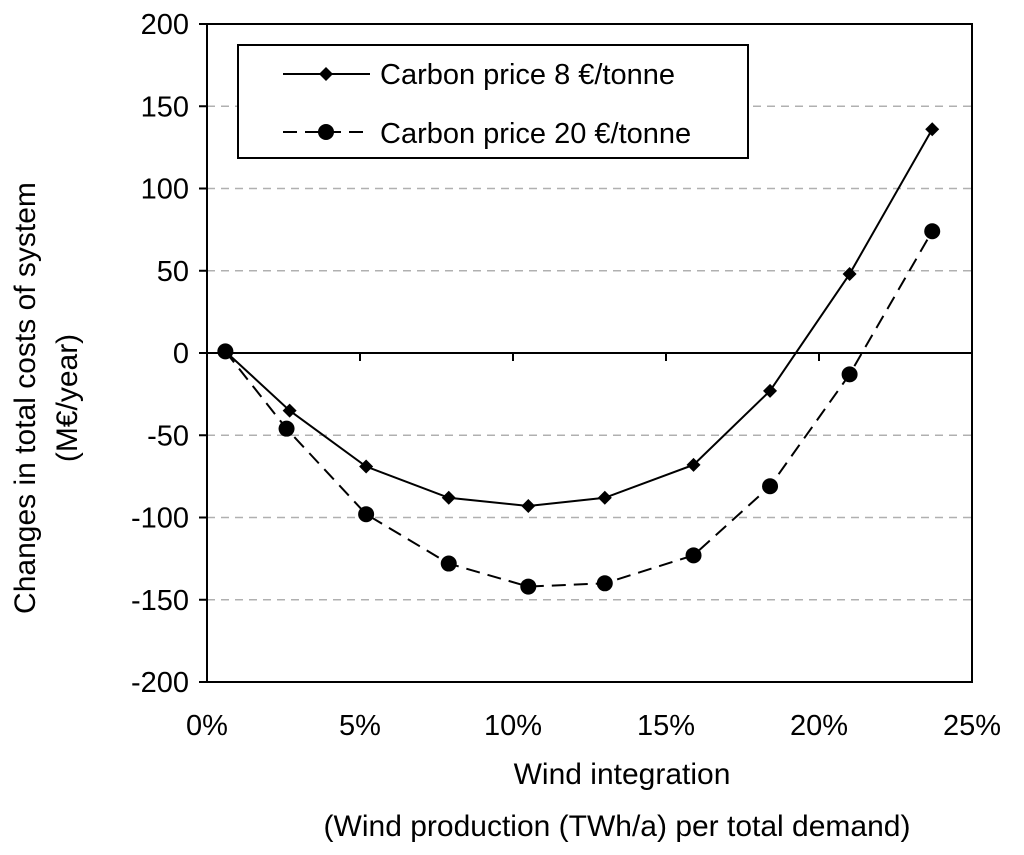 Image resolution: width=1024 pixels, height=855 pixels. Describe the element at coordinates (165, 107) in the screenshot. I see `y-tick-label: 150` at that location.